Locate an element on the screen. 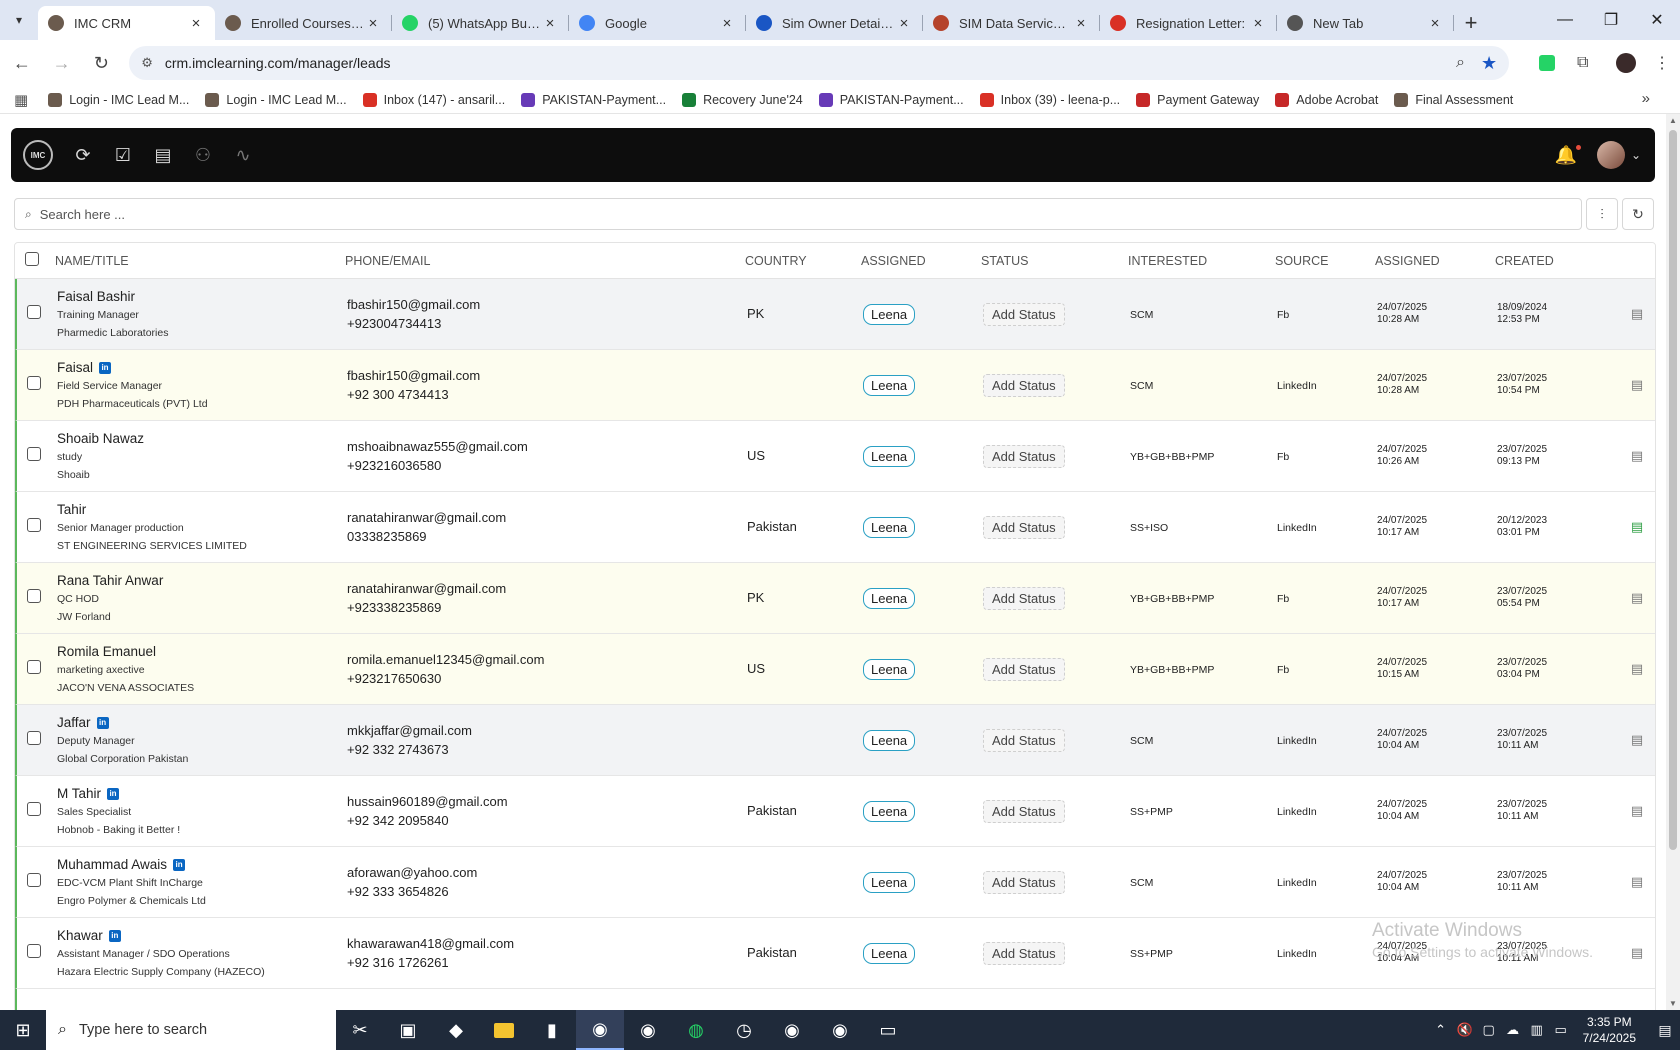 The width and height of the screenshot is (1680, 1050). browser-tab: Sim Owner Details - × is located at coordinates (834, 23).